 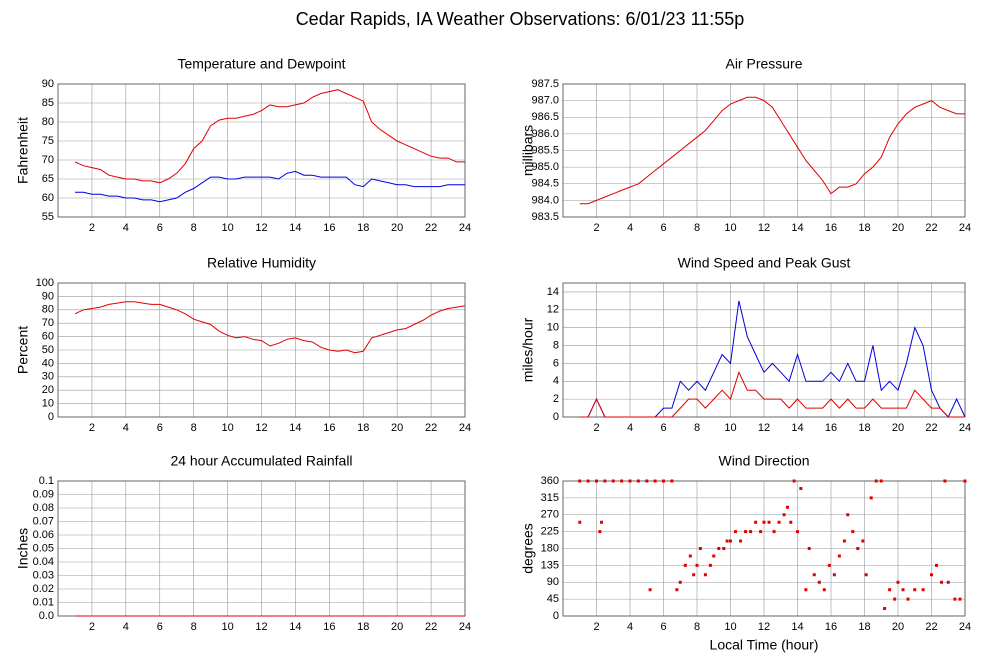 What do you see at coordinates (23, 548) in the screenshot?
I see `y-axis-label: Inches` at bounding box center [23, 548].